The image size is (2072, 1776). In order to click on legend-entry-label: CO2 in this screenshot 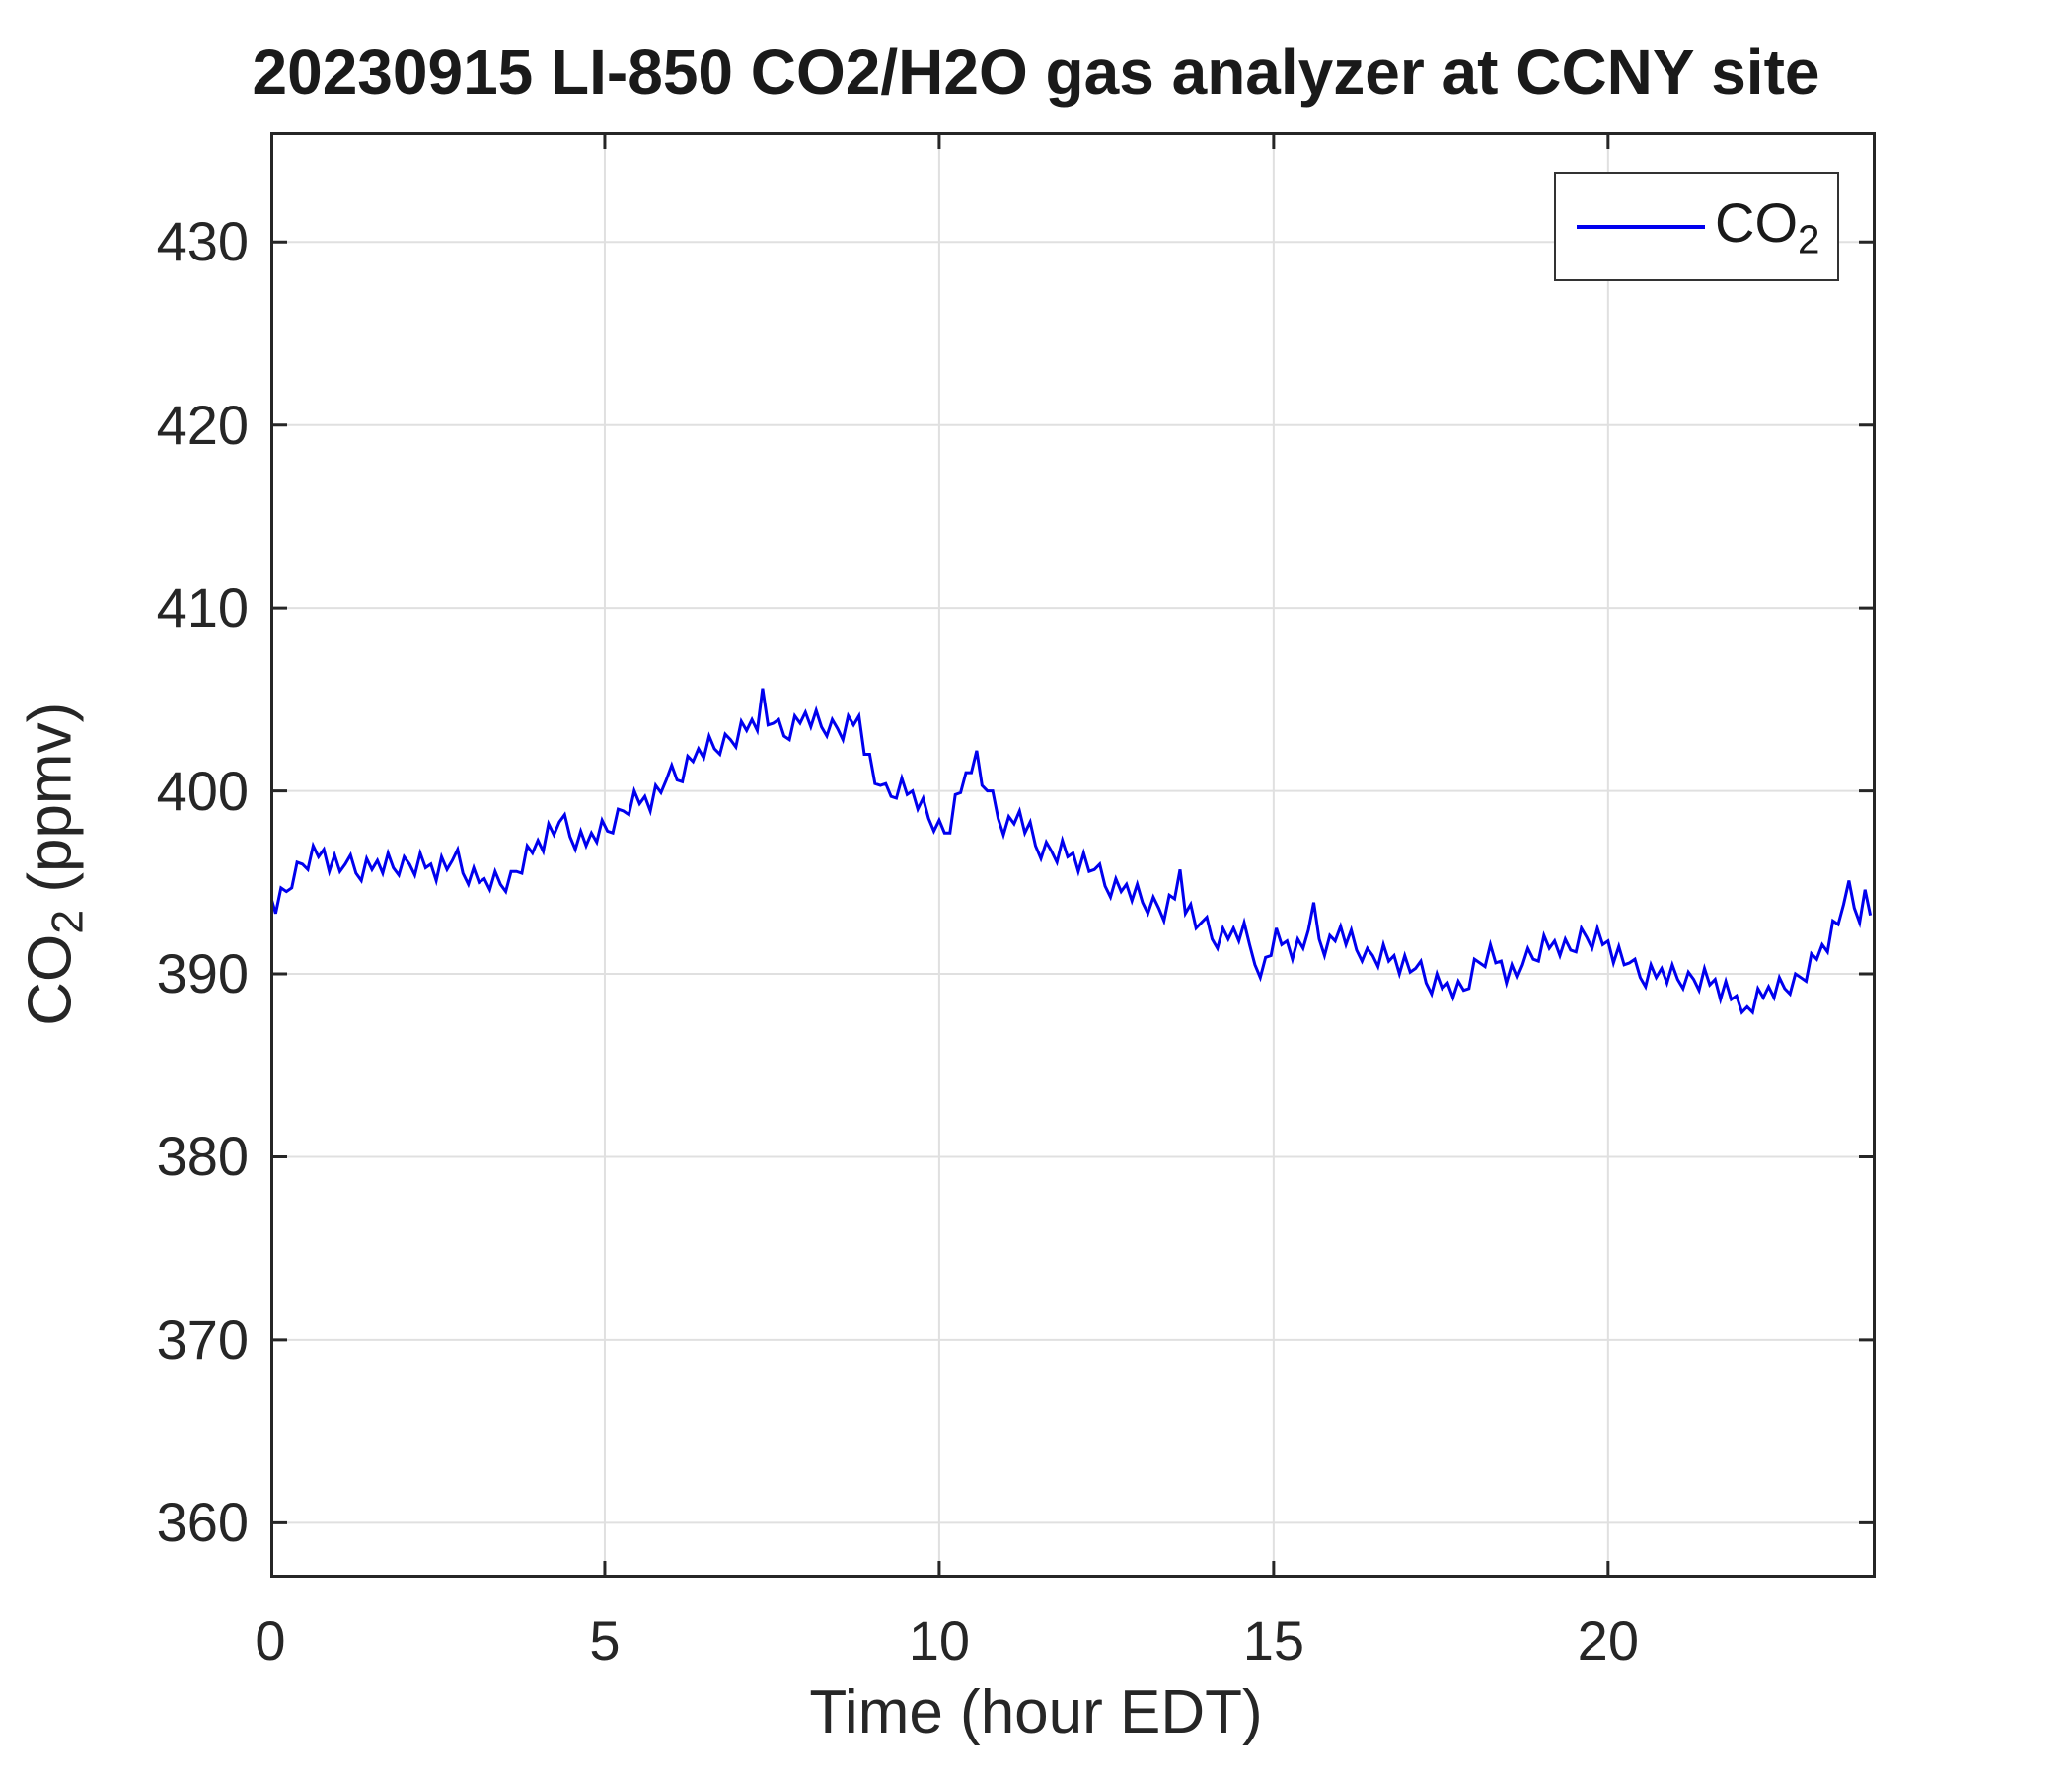, I will do `click(1767, 226)`.